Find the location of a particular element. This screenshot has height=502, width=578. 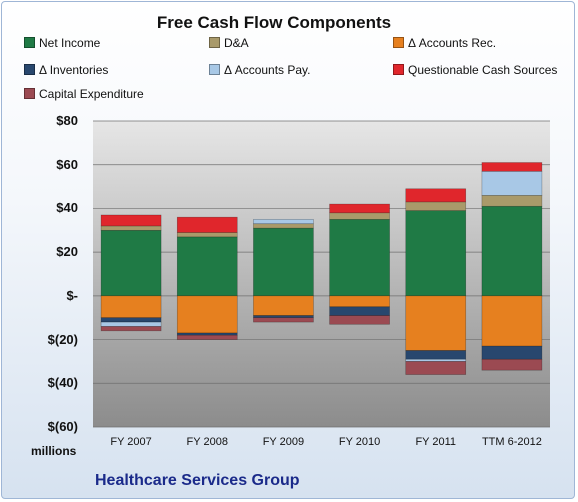

legend-label: Δ Accounts Pay. is located at coordinates (267, 70).